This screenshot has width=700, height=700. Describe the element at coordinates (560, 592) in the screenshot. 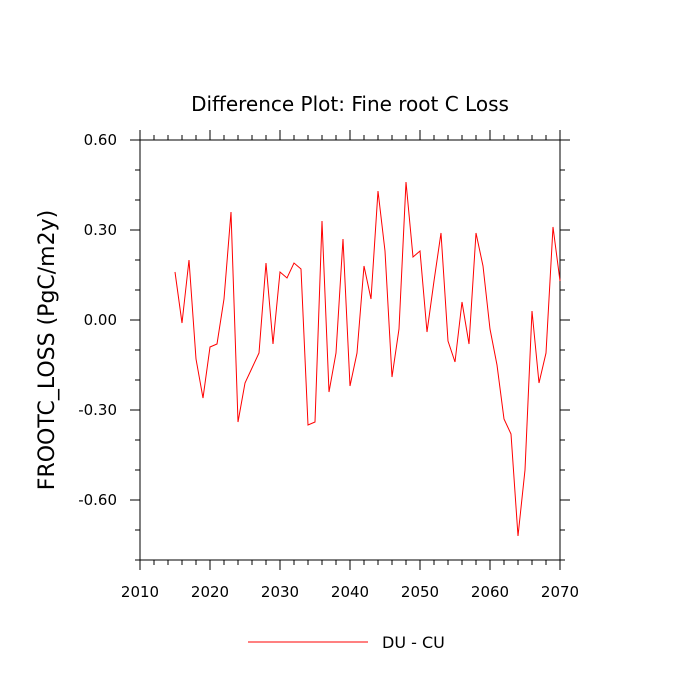

I see `x-tick-label: 2070` at that location.